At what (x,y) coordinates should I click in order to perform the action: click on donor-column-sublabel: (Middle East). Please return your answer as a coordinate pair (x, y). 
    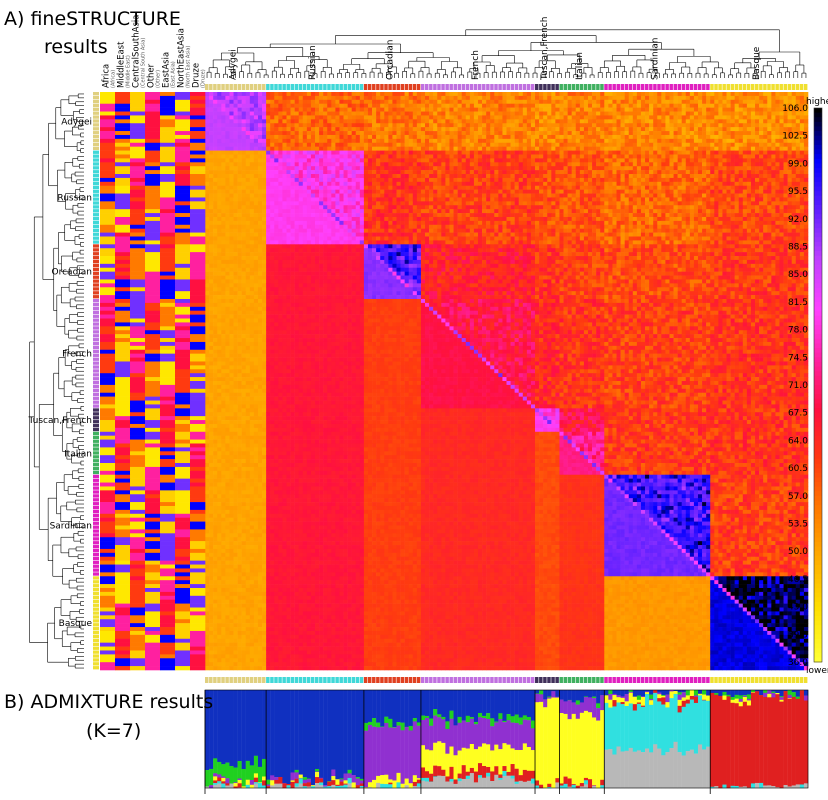
    Looking at the image, I should click on (128, 71).